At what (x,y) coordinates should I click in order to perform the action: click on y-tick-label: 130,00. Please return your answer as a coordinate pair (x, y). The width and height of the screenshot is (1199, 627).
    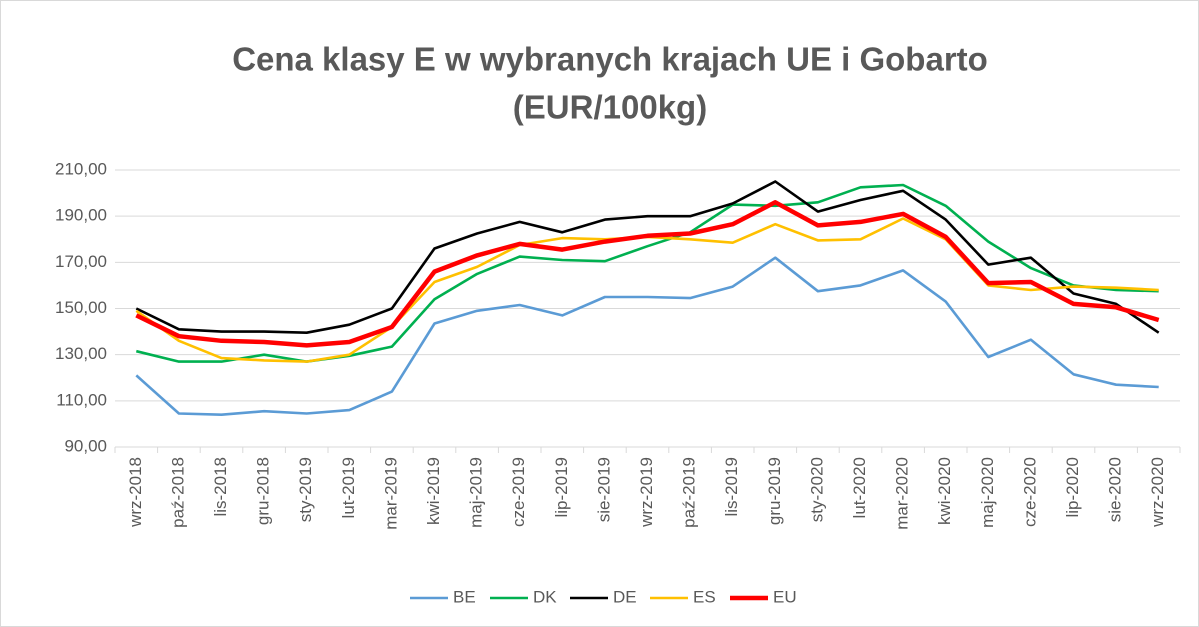
    Looking at the image, I should click on (81, 353).